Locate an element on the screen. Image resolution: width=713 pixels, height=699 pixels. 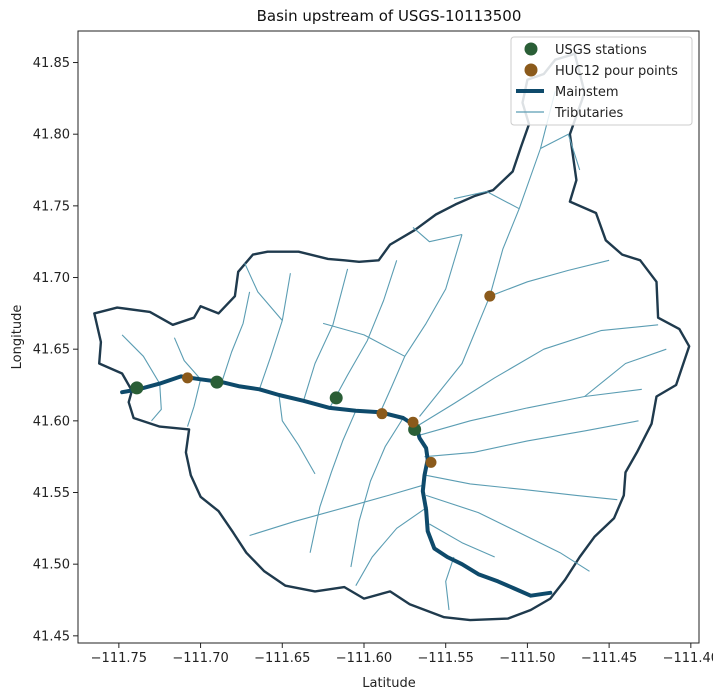
y-tick-label-8: 41.85 is located at coordinates (51, 63).